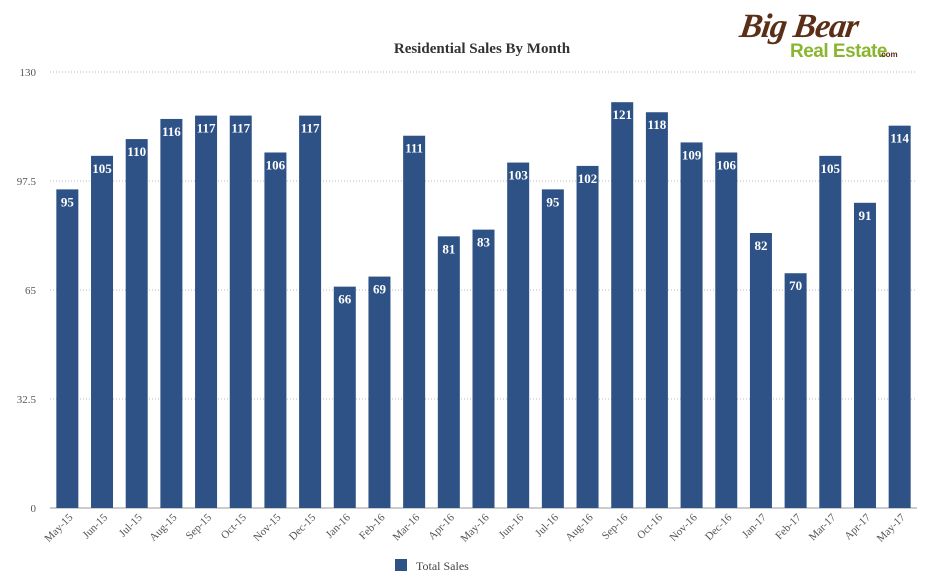  I want to click on x-tick-label: Mar-17, so click(823, 527).